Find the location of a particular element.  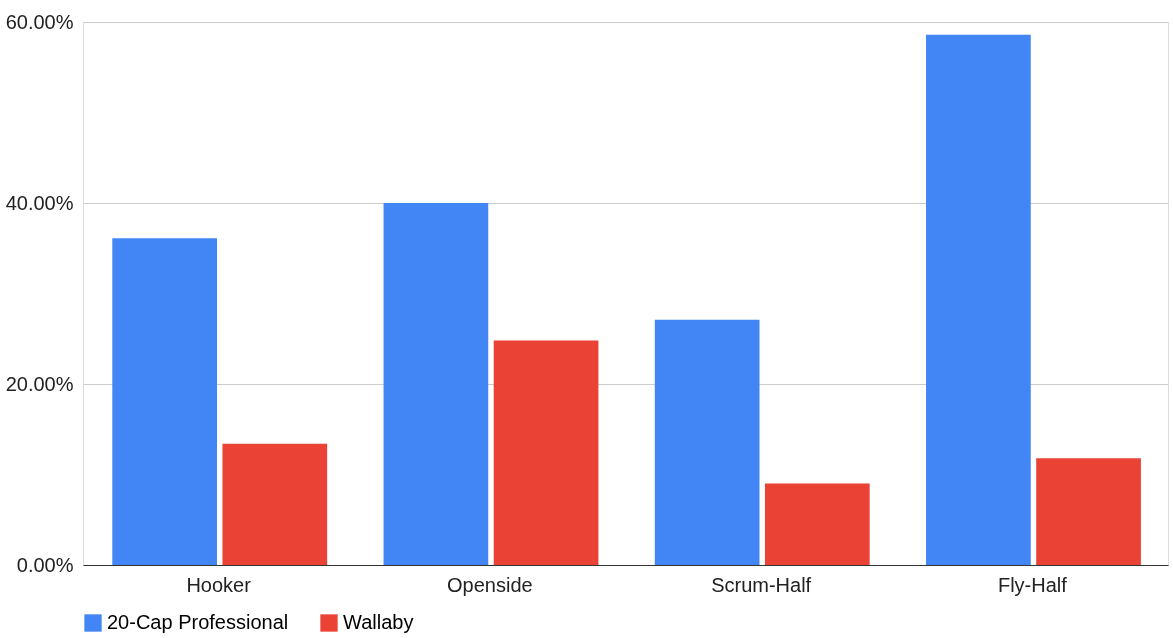

y-tick-label: 20.00% is located at coordinates (39, 383).